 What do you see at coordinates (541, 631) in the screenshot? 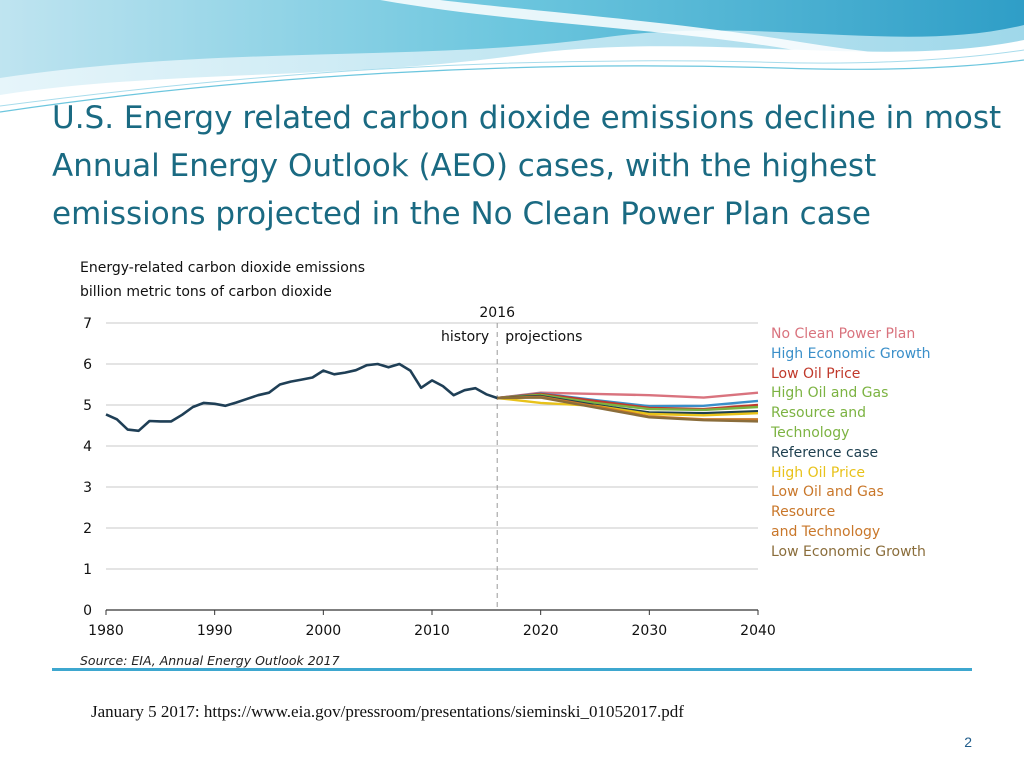
I see `x-tick-label: 2020` at bounding box center [541, 631].